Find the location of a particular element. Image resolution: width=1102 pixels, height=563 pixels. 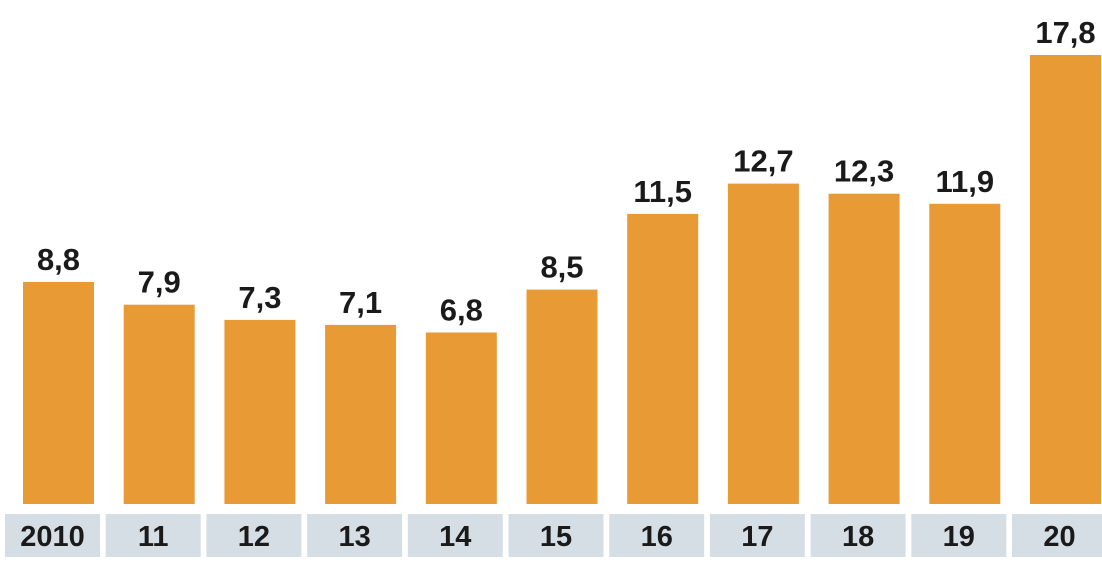

x-tick-label-17: 17 is located at coordinates (757, 537).